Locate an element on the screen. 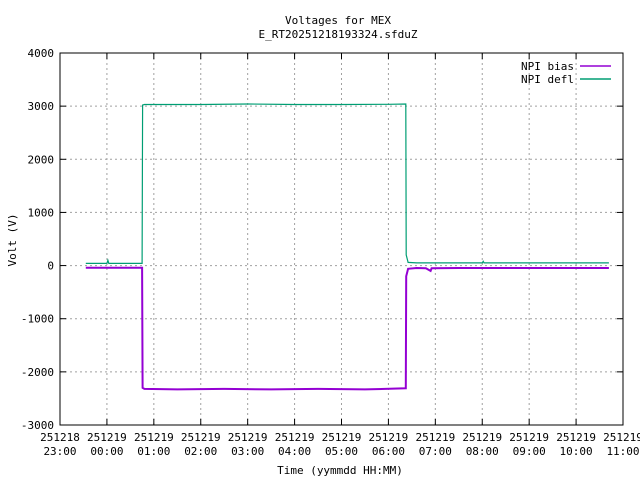 This screenshot has width=640, height=480. x-tick-time: 10:00 is located at coordinates (576, 451).